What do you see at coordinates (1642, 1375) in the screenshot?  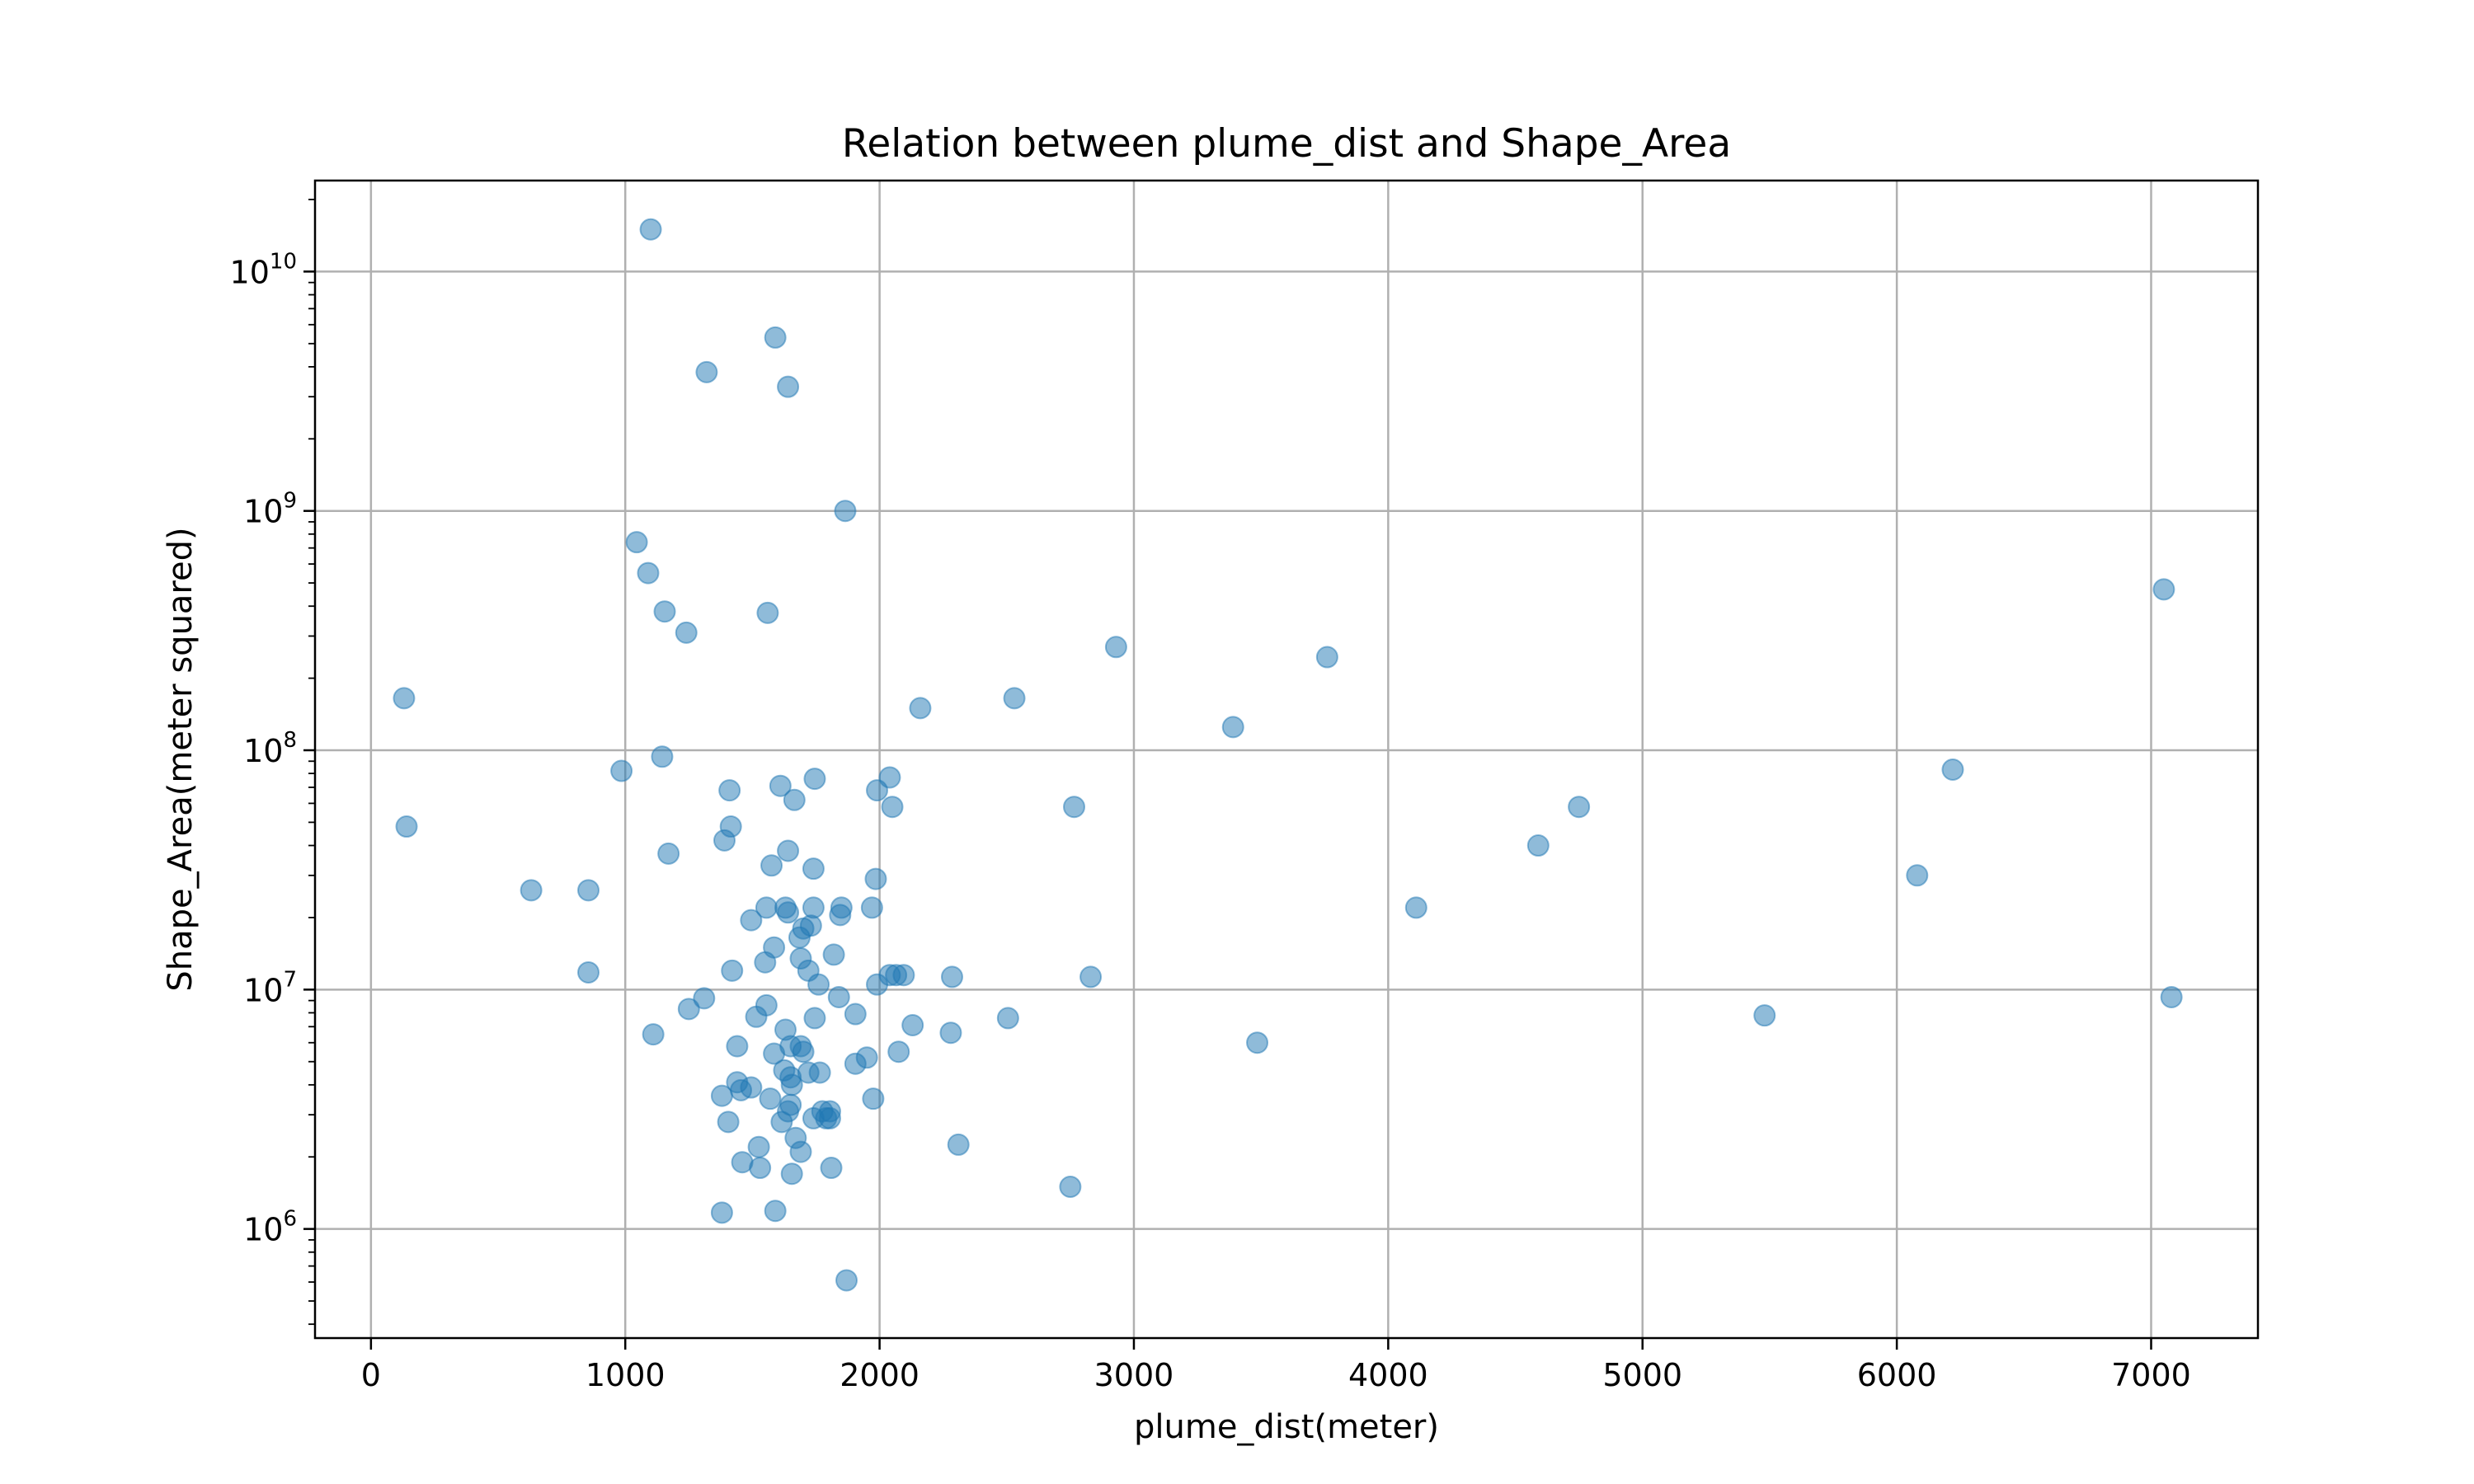 I see `x-tick-label: 5000` at bounding box center [1642, 1375].